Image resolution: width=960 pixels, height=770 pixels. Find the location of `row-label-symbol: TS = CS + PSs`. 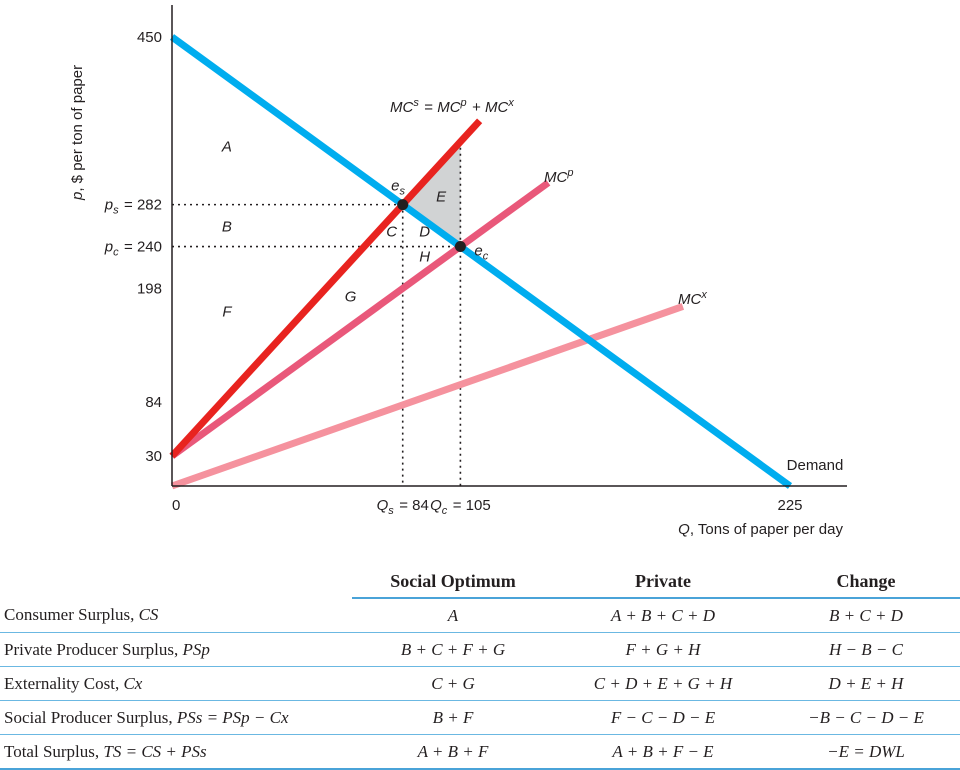

row-label-symbol: TS = CS + PSs is located at coordinates (155, 751).